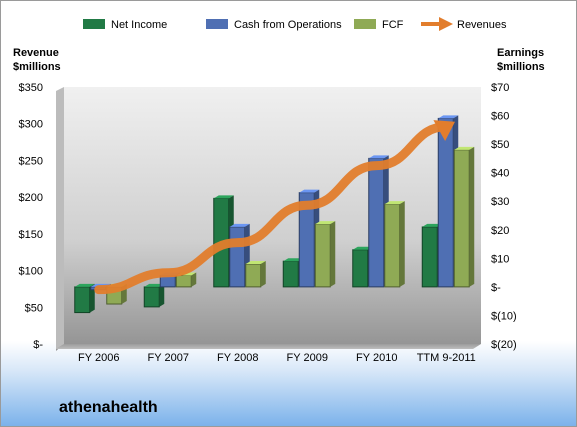  I want to click on company-name: athenahealth, so click(108, 407).